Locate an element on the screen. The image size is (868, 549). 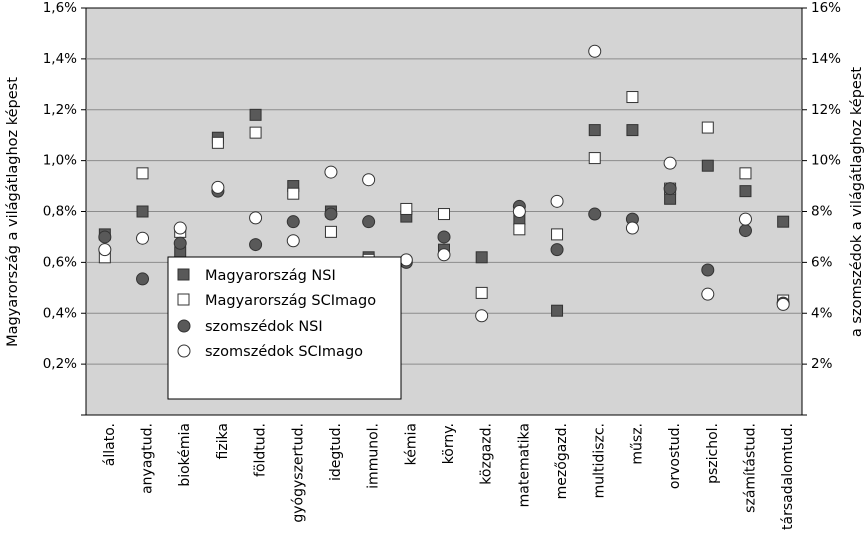
right-tick-label: 6% is located at coordinates (822, 262).